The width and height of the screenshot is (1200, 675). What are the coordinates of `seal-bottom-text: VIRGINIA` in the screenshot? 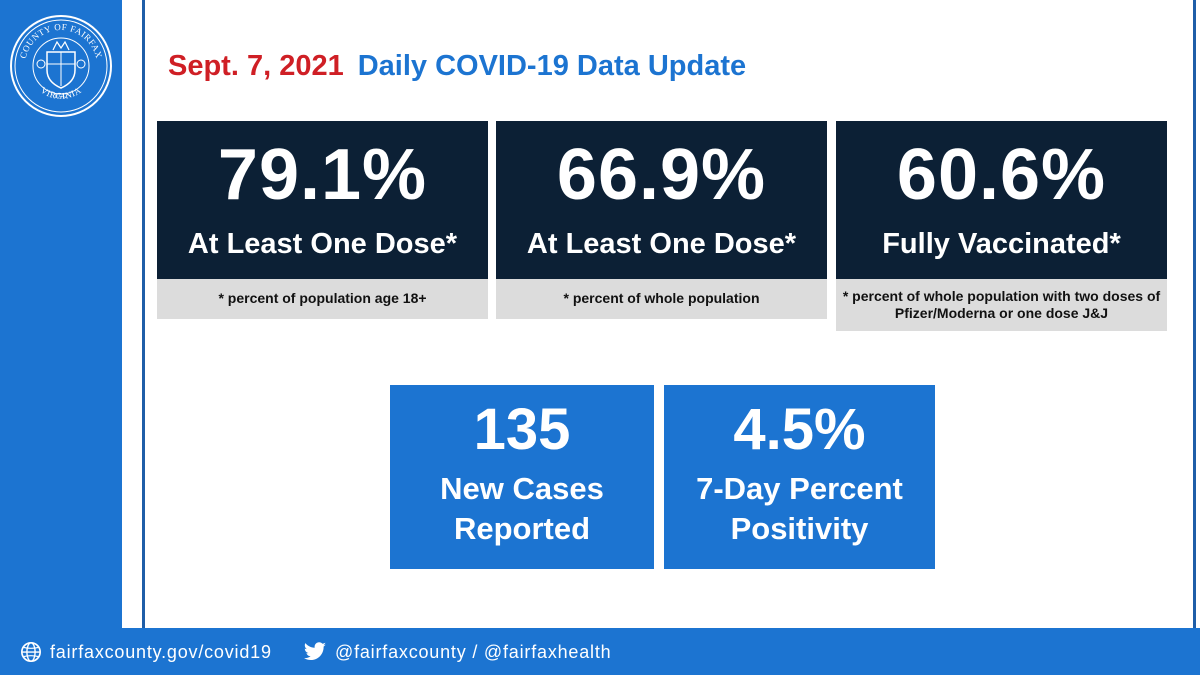 It's located at (61, 93).